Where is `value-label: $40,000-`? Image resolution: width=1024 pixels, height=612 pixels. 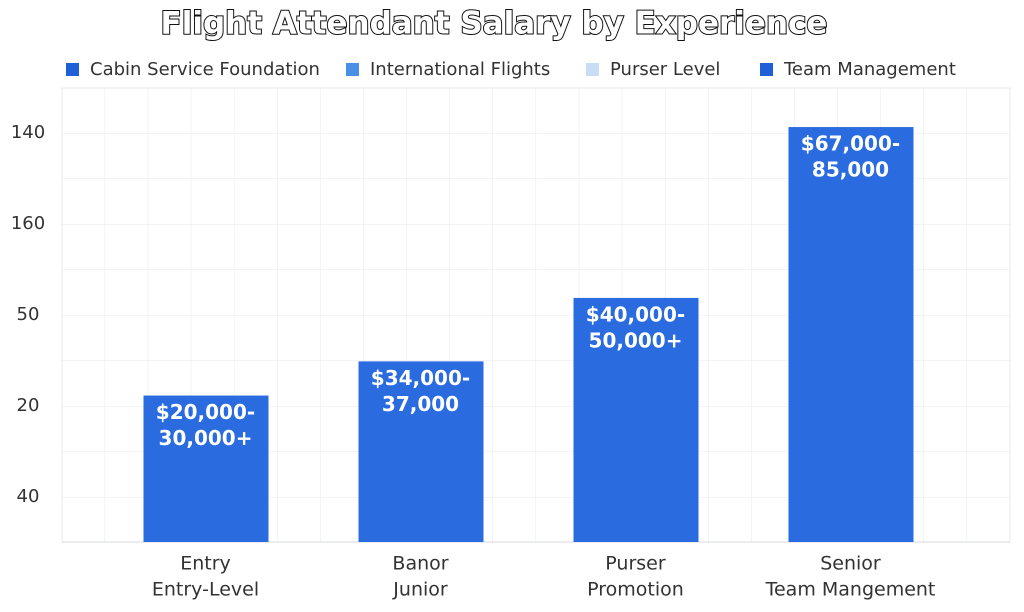
value-label: $40,000- is located at coordinates (635, 314).